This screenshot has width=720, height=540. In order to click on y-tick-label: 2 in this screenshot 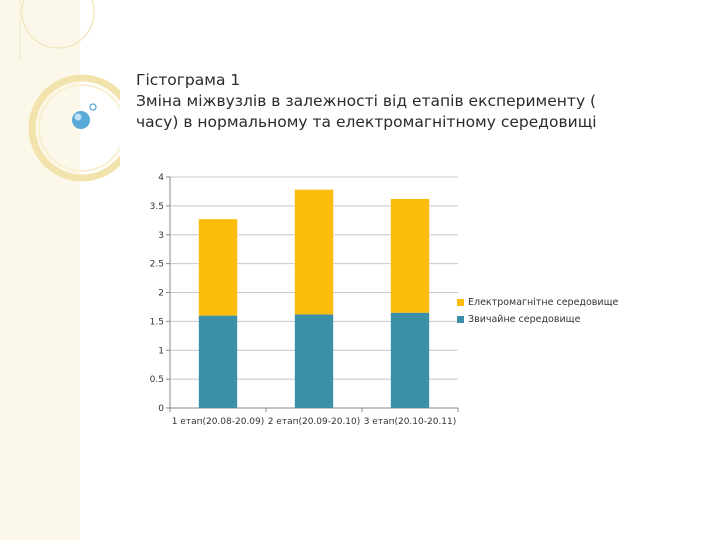, I will do `click(161, 294)`.